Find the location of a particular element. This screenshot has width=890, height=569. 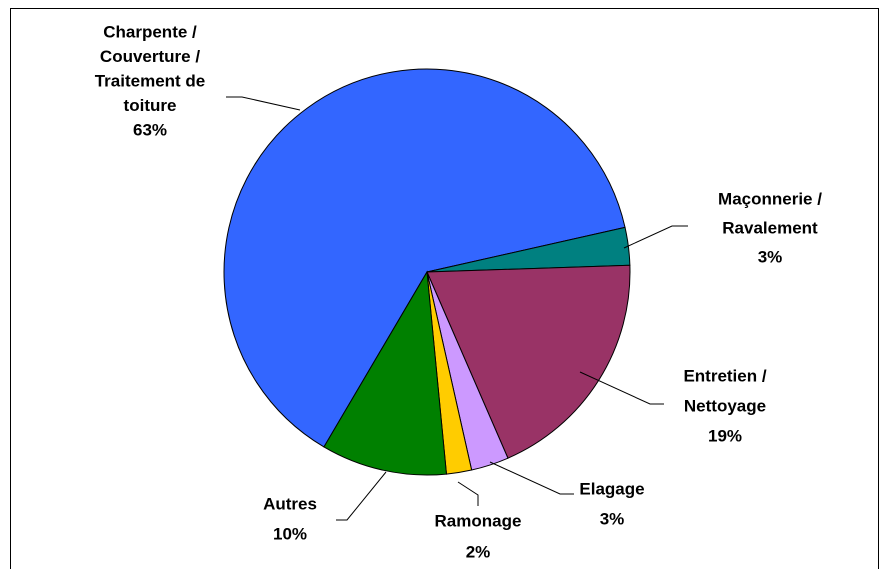

slice-label: Entretien / is located at coordinates (724, 375).